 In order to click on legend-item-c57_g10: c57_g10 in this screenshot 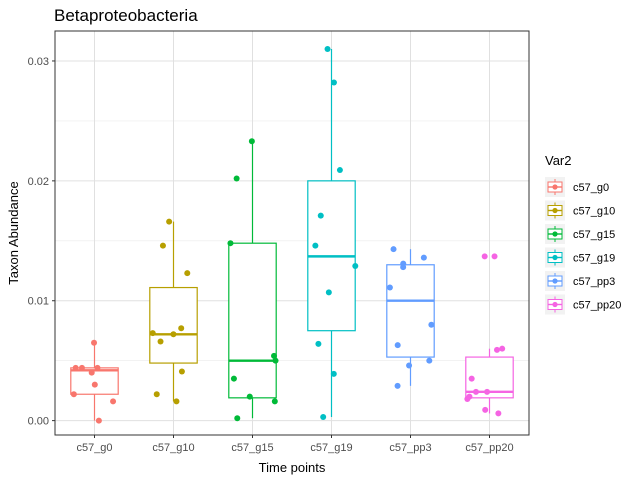, I will do `click(580, 210)`.